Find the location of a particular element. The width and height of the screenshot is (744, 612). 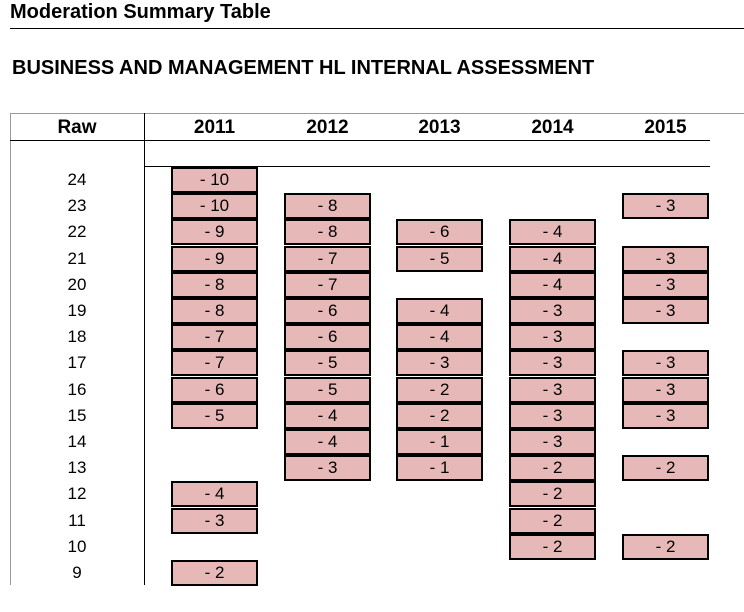

raw-score-label: 14 is located at coordinates (77, 441).